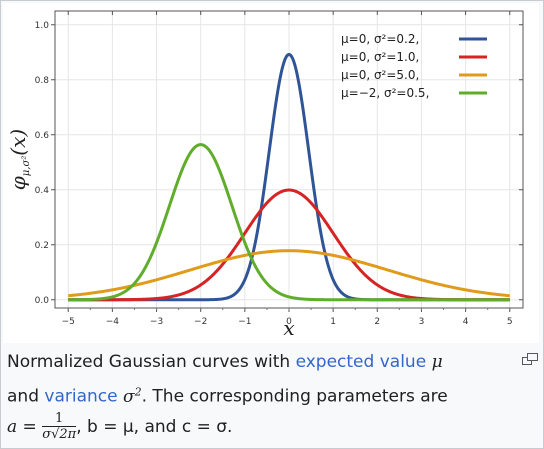 The height and width of the screenshot is (449, 544). I want to click on enlarge-icon, so click(530, 359).